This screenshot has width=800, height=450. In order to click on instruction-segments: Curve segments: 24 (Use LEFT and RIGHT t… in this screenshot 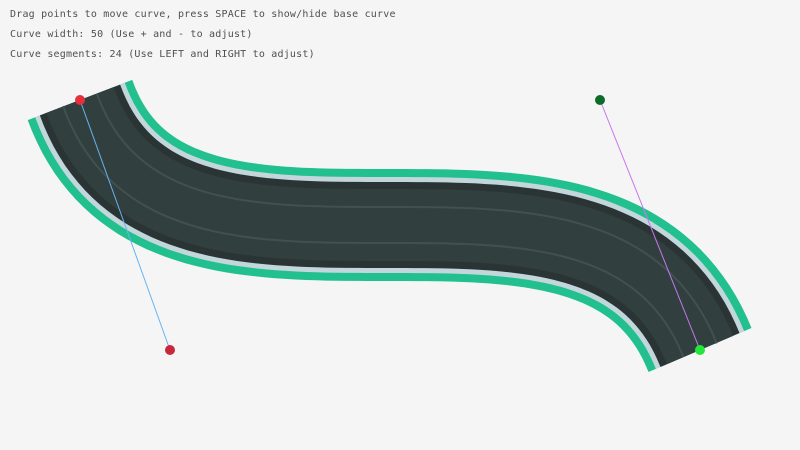, I will do `click(162, 54)`.